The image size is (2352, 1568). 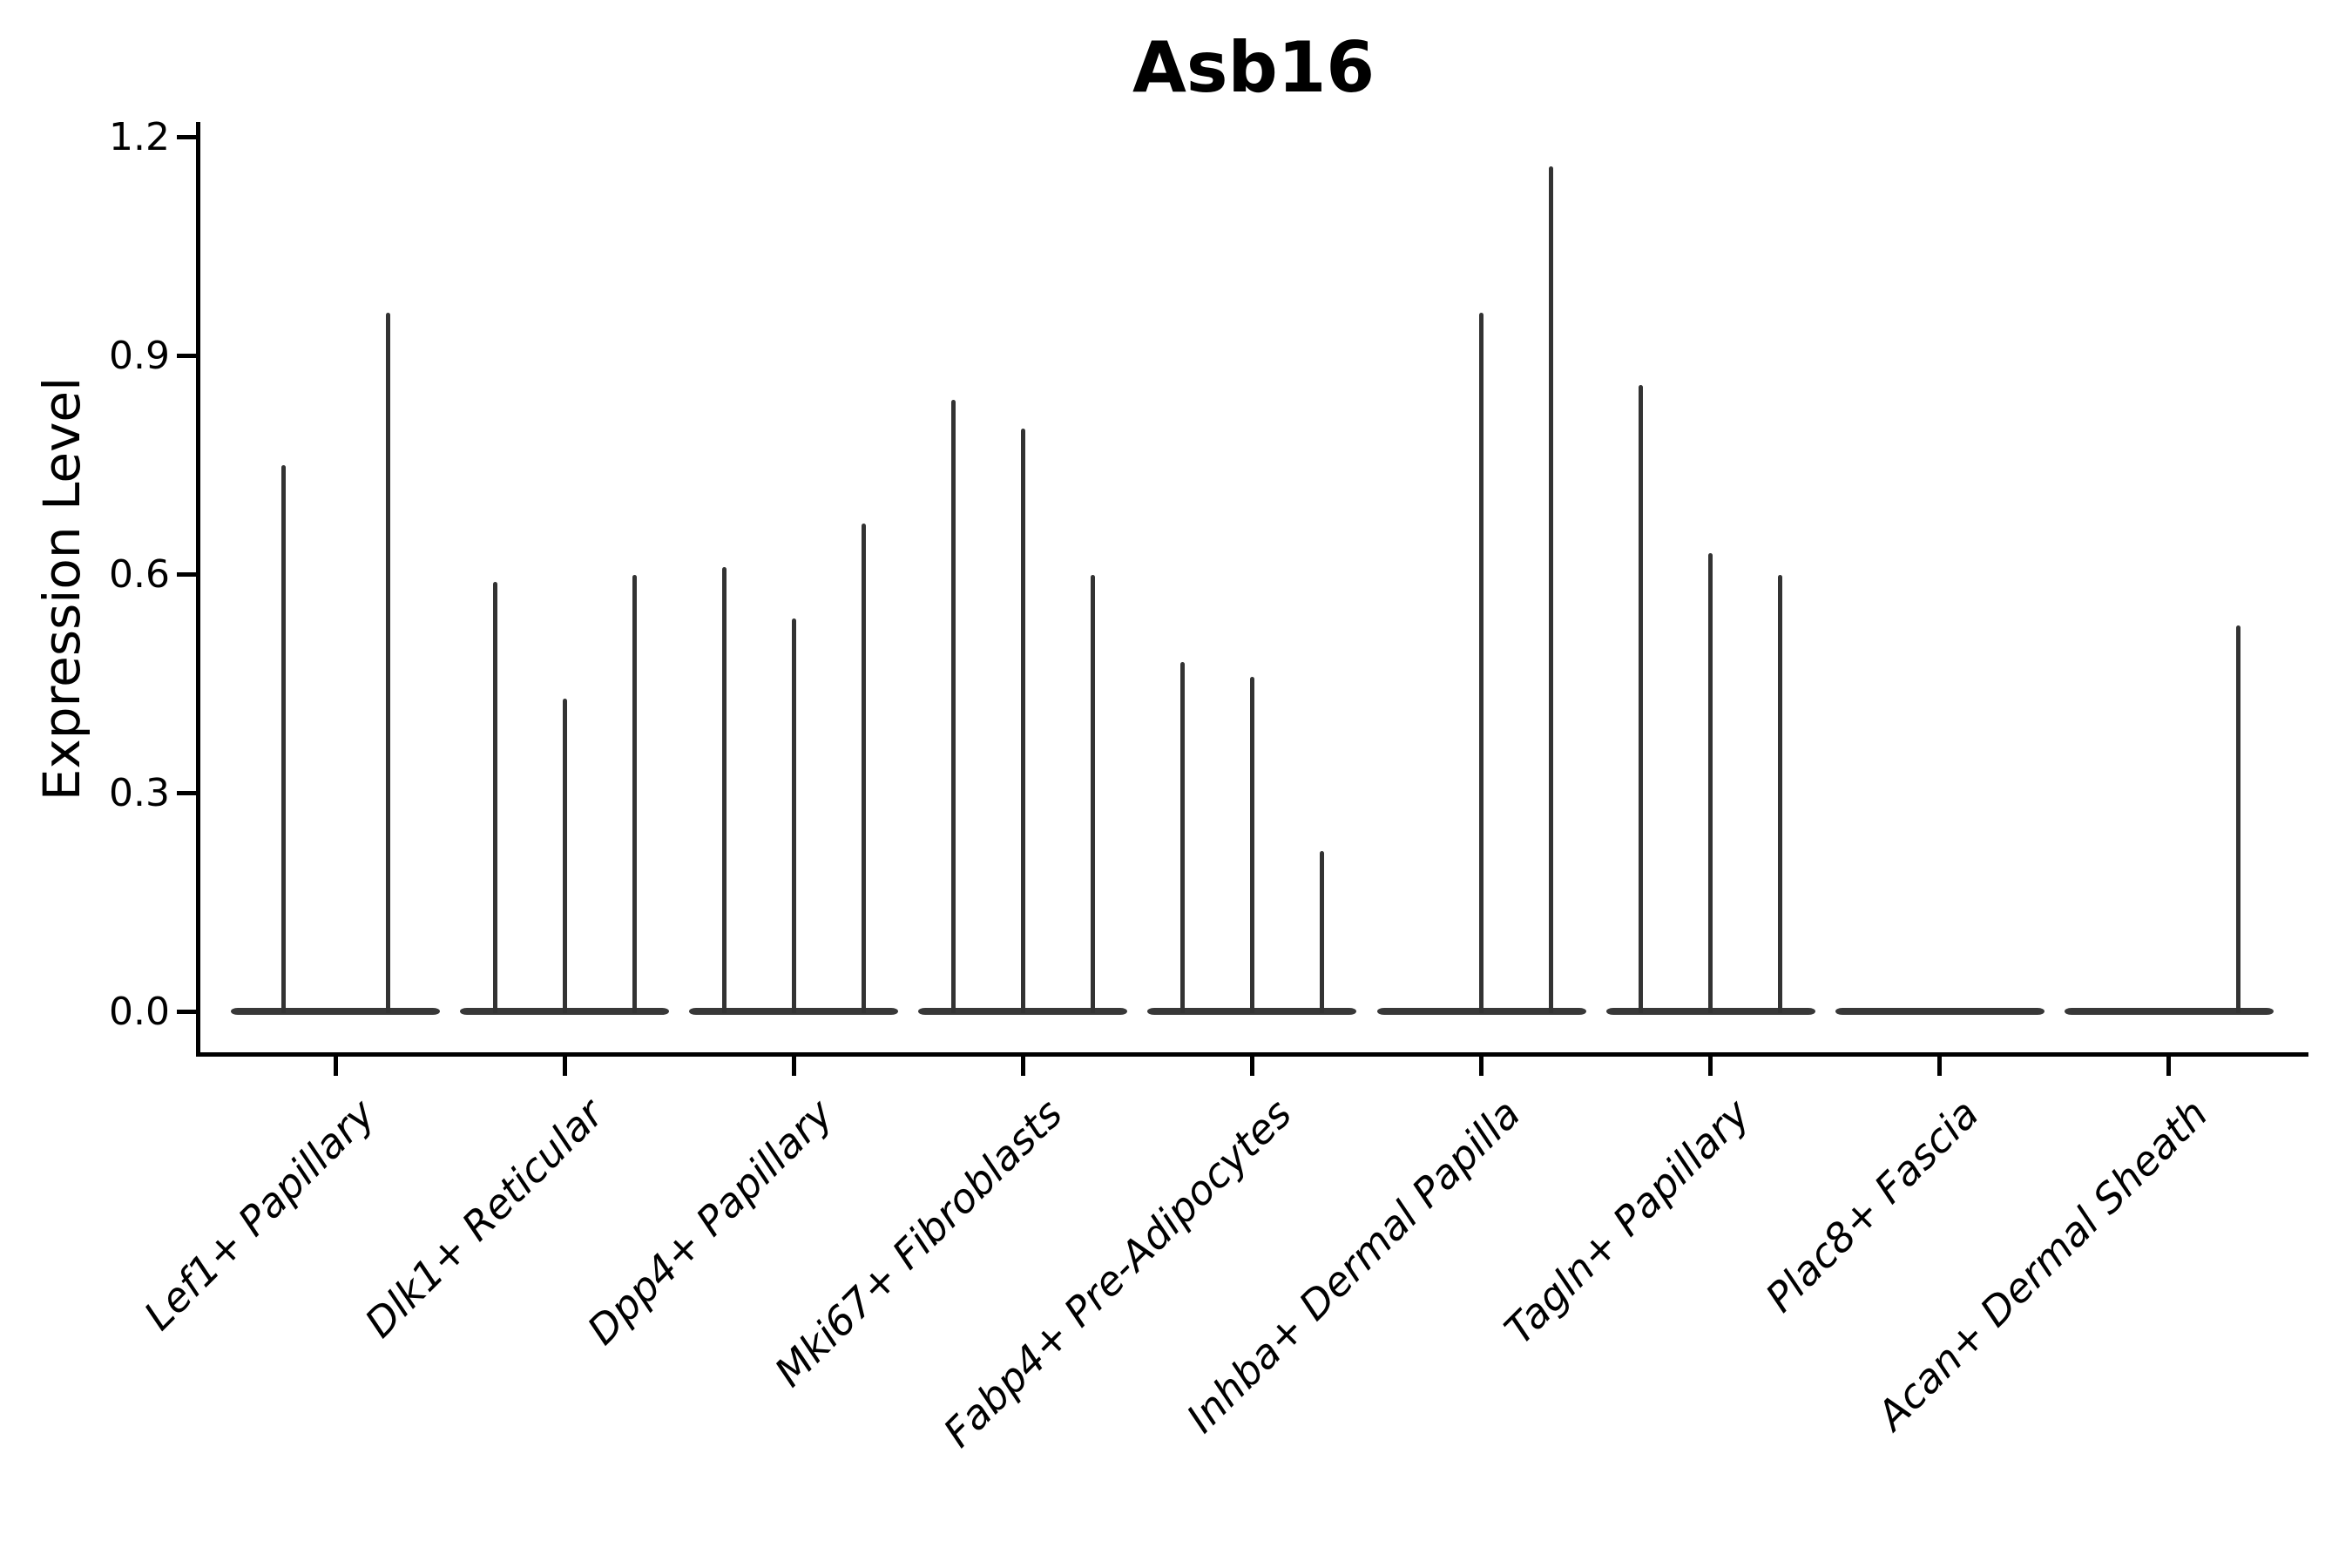 I want to click on chart-title: Asb16, so click(x=1253, y=67).